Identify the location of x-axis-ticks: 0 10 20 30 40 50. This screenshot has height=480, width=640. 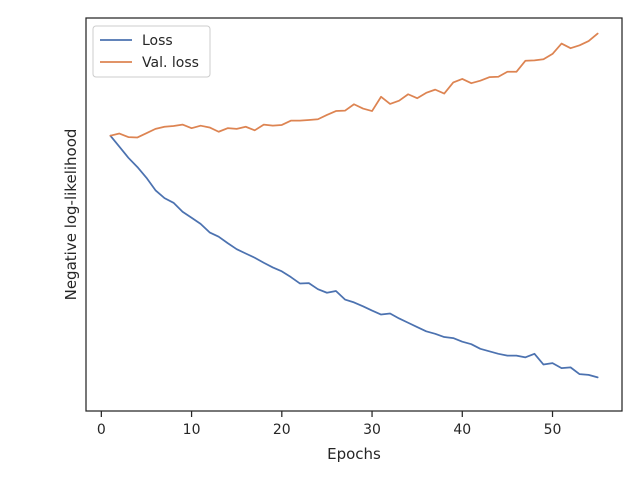
(329, 424).